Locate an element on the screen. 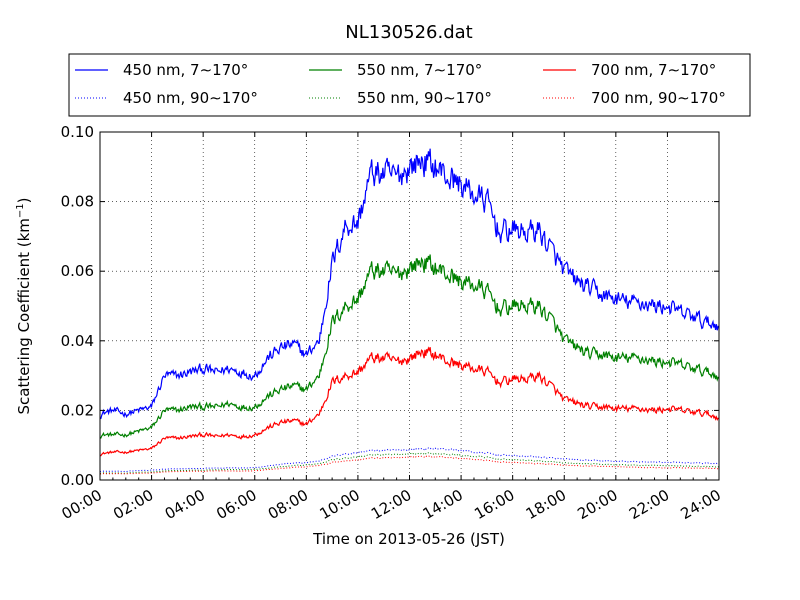 The image size is (800, 600). legend-label: 550 nm, 90∼170° is located at coordinates (424, 98).